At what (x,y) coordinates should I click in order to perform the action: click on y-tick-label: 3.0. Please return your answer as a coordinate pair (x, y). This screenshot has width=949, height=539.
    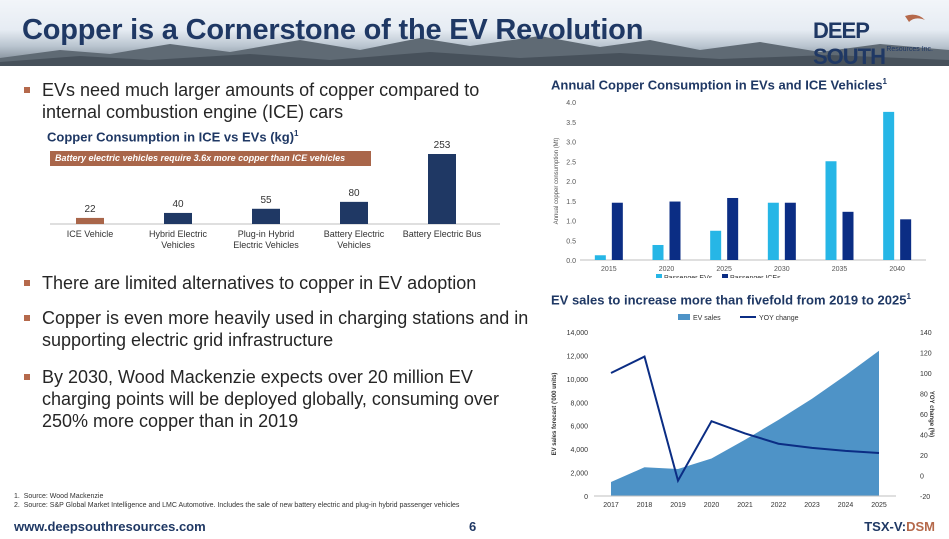
    Looking at the image, I should click on (571, 143).